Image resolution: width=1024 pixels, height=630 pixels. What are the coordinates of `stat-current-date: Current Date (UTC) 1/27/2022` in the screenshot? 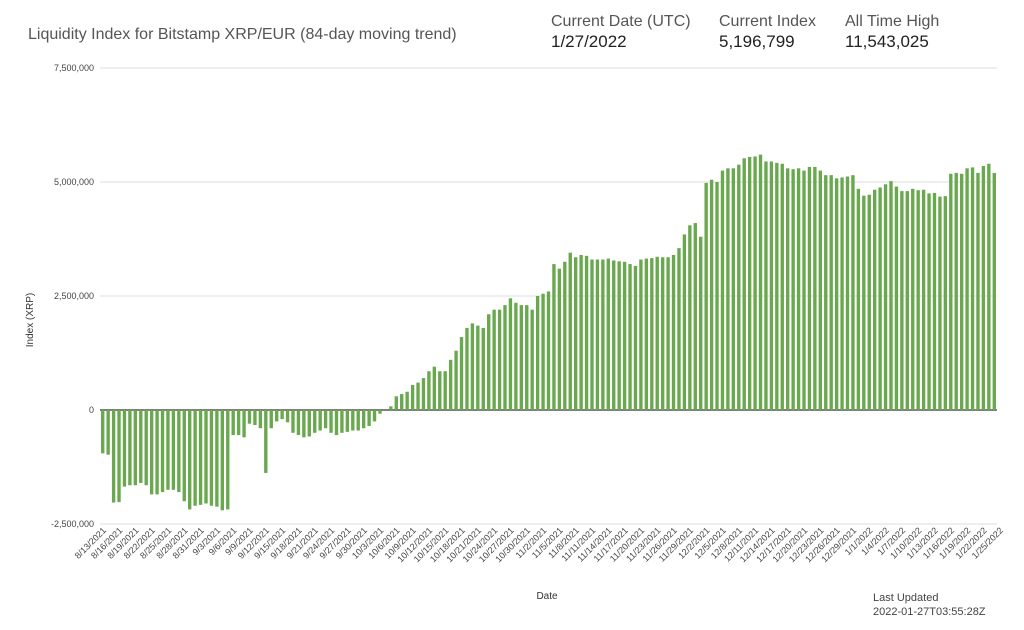 It's located at (621, 33).